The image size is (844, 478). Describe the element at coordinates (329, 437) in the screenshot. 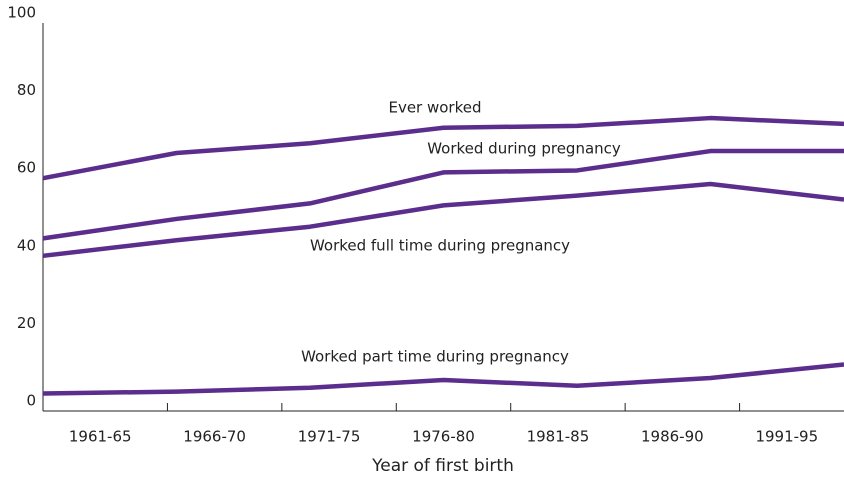

I see `x-tick-label: 1971-75` at that location.